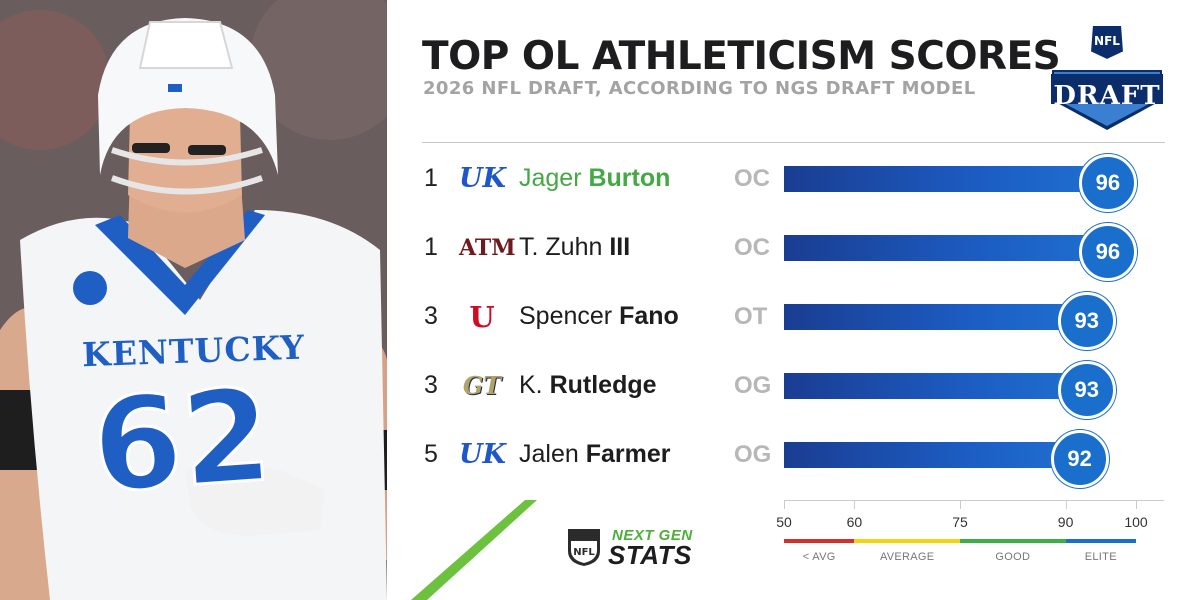 Image resolution: width=1200 pixels, height=600 pixels. What do you see at coordinates (620, 247) in the screenshot?
I see `player-last-name: III` at bounding box center [620, 247].